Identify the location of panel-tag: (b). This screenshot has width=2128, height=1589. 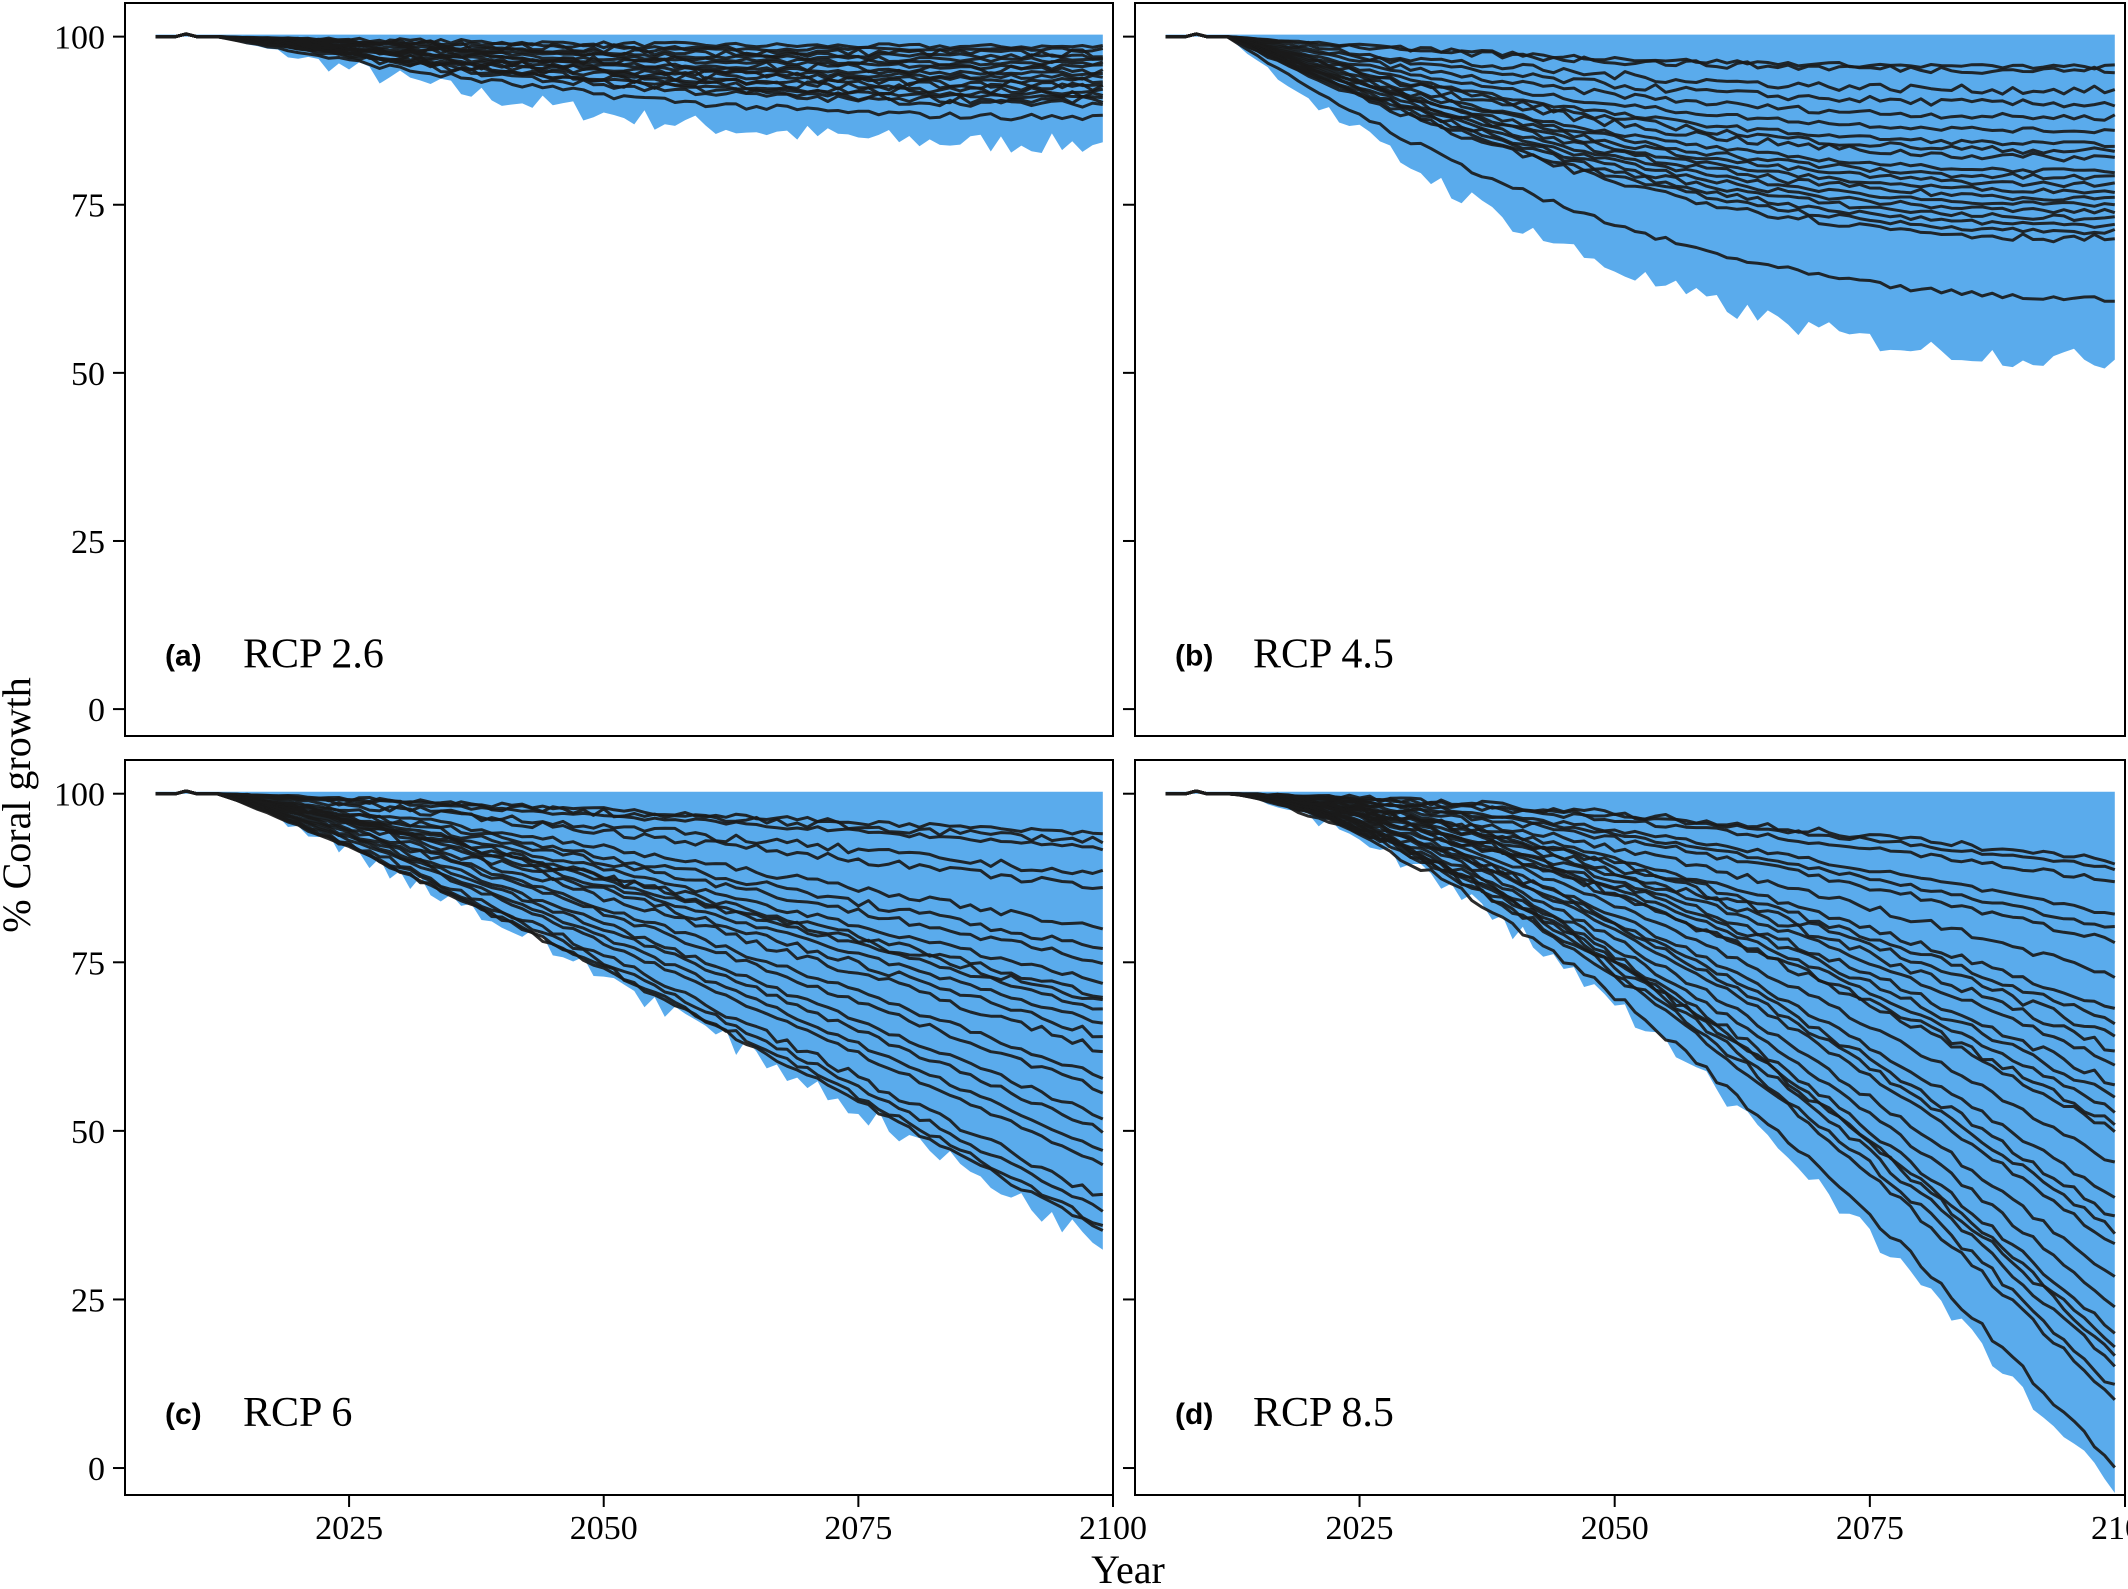
(1194, 655).